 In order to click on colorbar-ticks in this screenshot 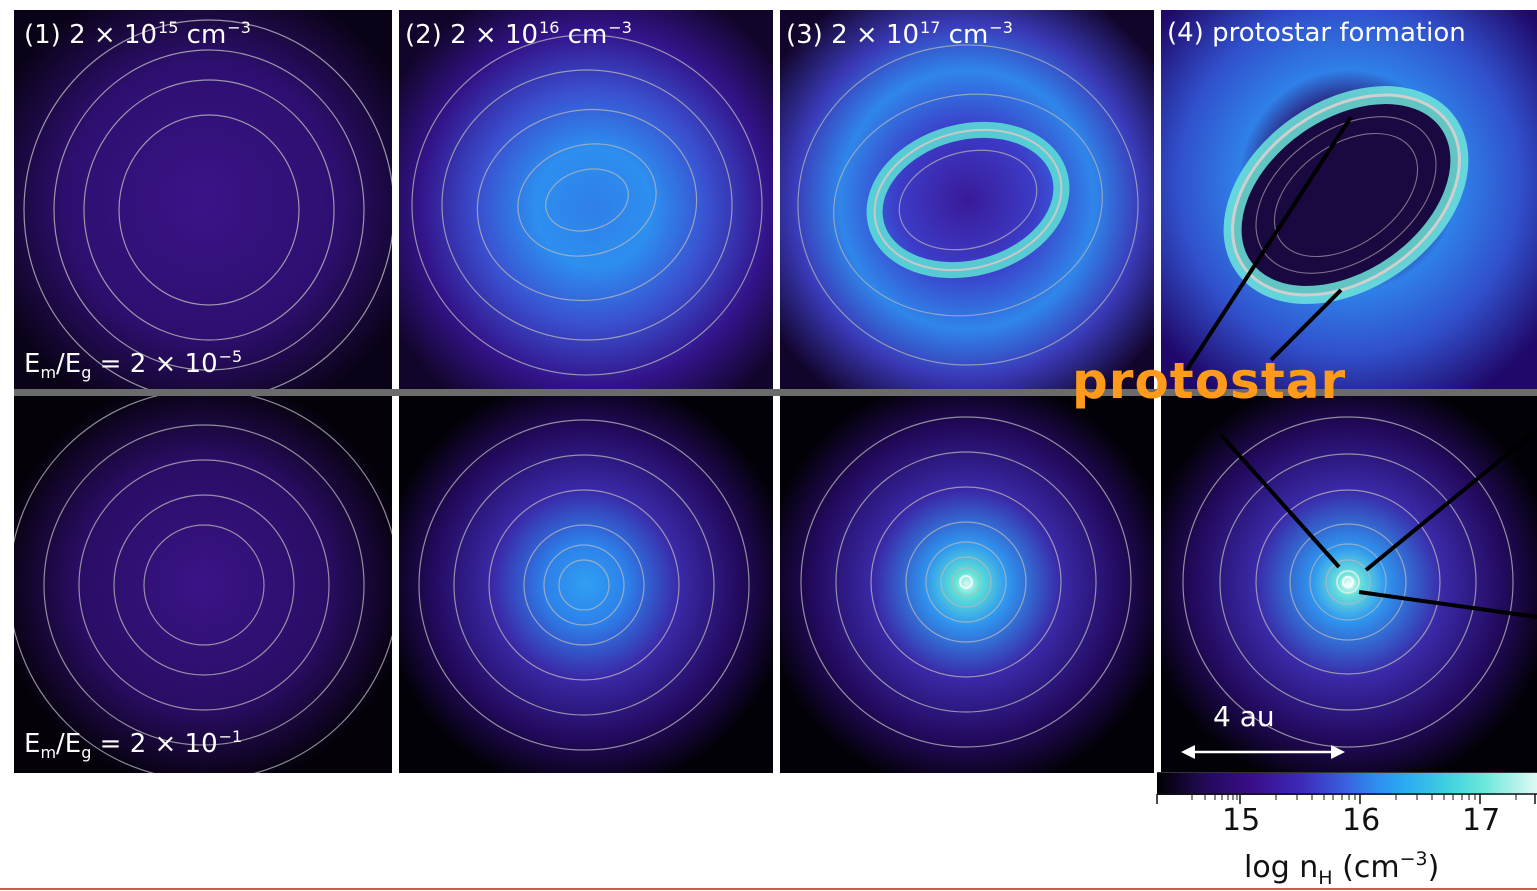, I will do `click(1346, 798)`.